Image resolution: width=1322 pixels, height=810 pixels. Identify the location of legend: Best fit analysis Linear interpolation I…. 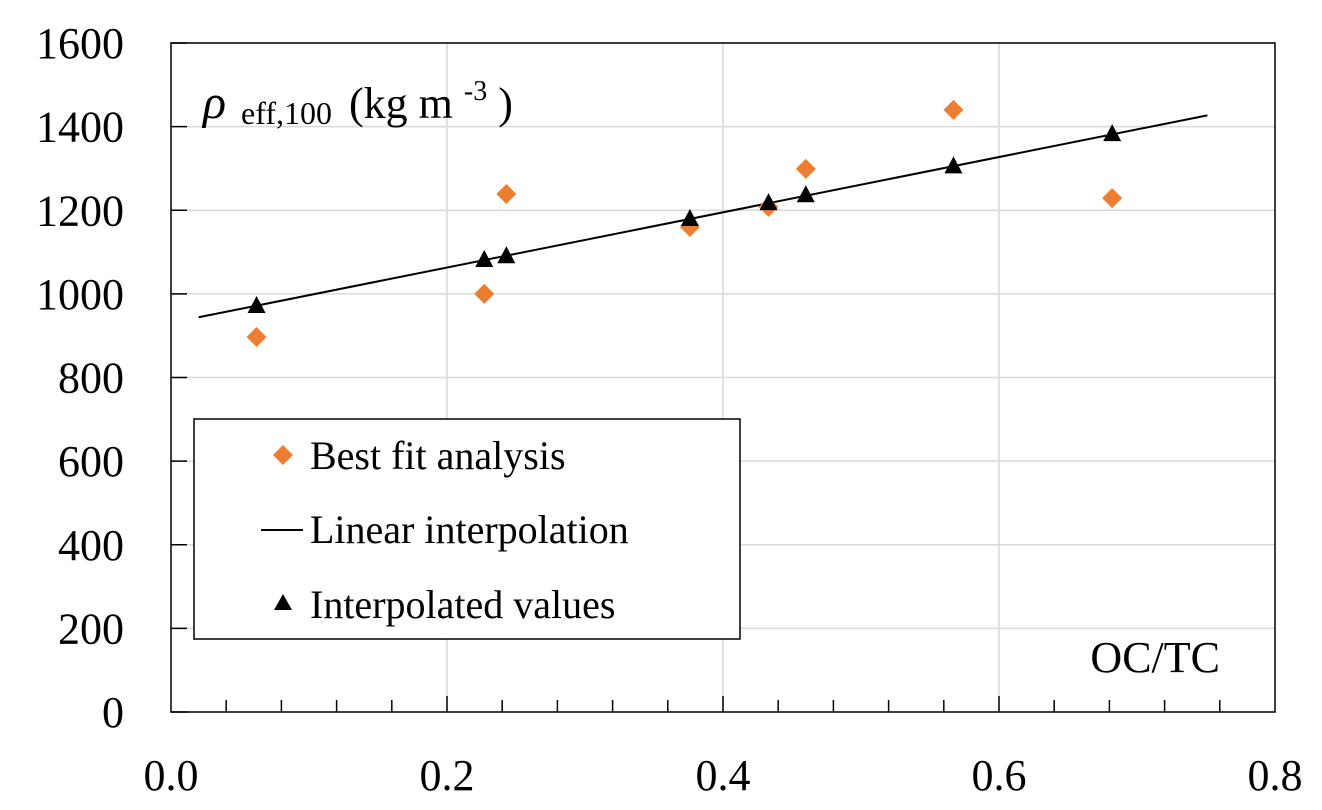
(467, 529).